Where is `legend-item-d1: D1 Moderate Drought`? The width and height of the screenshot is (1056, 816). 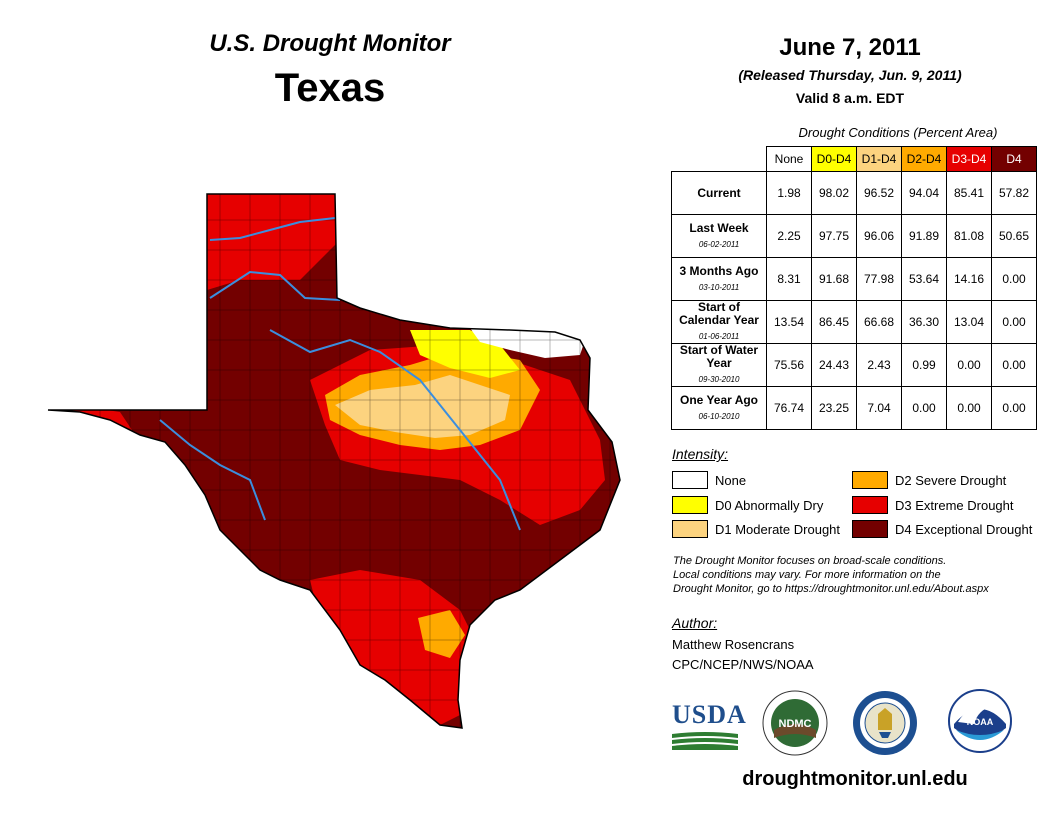 legend-item-d1: D1 Moderate Drought is located at coordinates (756, 529).